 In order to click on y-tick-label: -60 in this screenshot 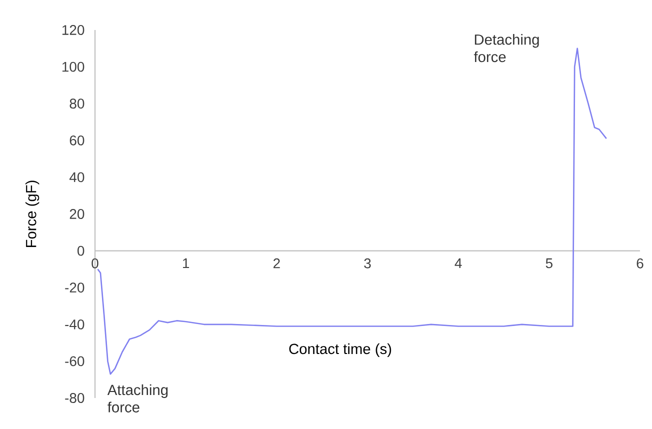, I will do `click(74, 361)`.